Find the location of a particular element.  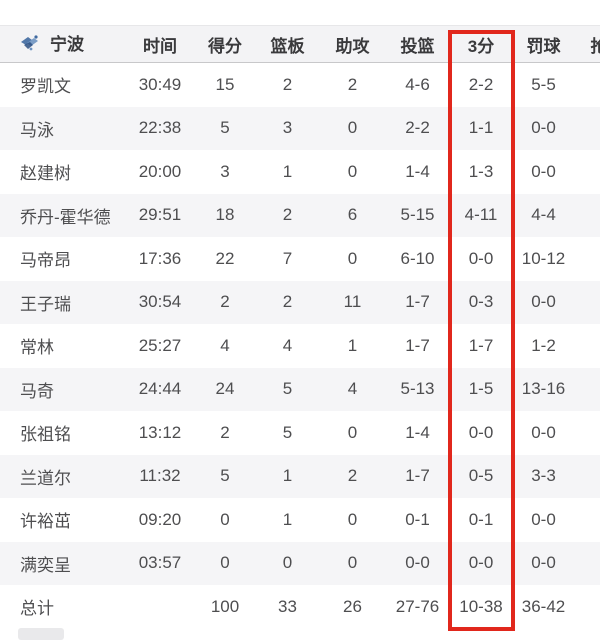

team-header-cell: 宁波 is located at coordinates (62, 44).